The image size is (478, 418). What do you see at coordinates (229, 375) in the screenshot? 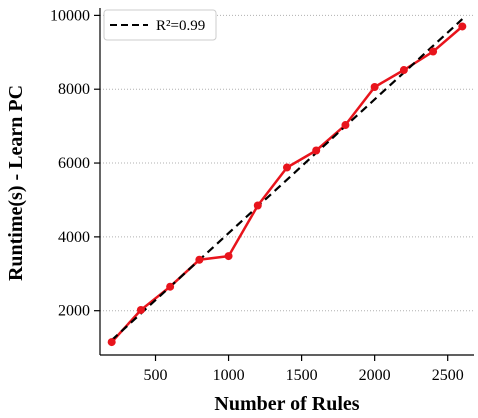
I see `x-tick-label: 1000` at bounding box center [229, 375].